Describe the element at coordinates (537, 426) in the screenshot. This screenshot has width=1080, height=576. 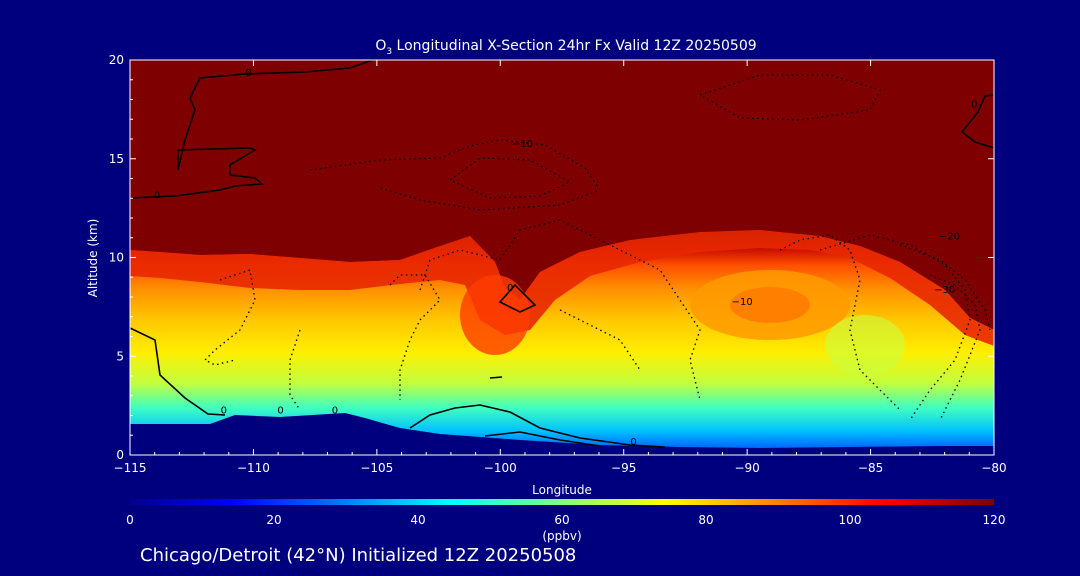
I see `zero-contour-surface` at that location.